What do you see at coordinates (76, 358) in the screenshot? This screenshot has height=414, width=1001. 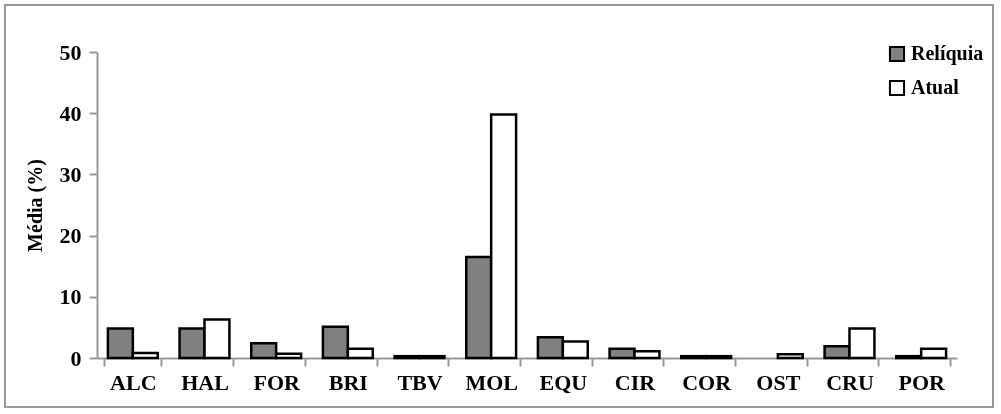 I see `y-tick-label: 0` at bounding box center [76, 358].